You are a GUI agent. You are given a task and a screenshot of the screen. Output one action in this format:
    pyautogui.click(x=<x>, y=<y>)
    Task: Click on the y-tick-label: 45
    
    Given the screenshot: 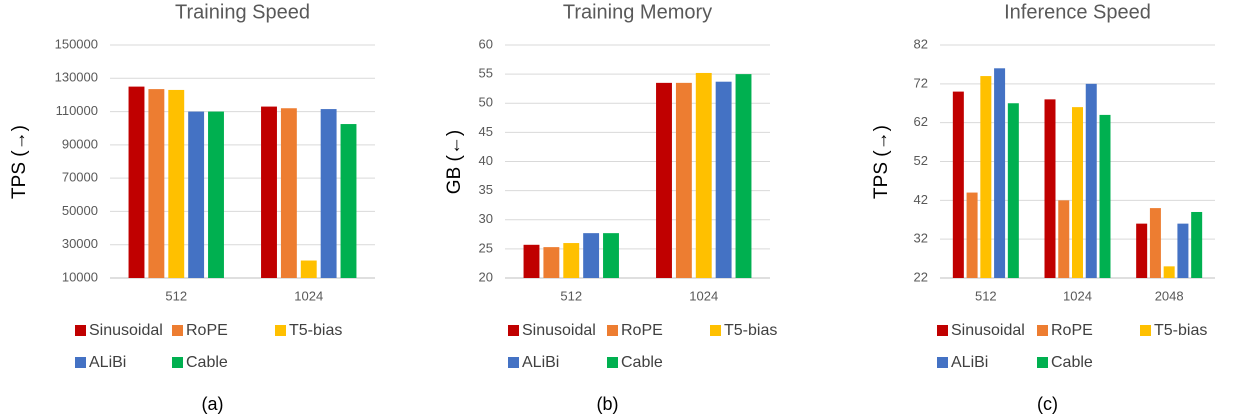 What is the action you would take?
    pyautogui.click(x=486, y=131)
    